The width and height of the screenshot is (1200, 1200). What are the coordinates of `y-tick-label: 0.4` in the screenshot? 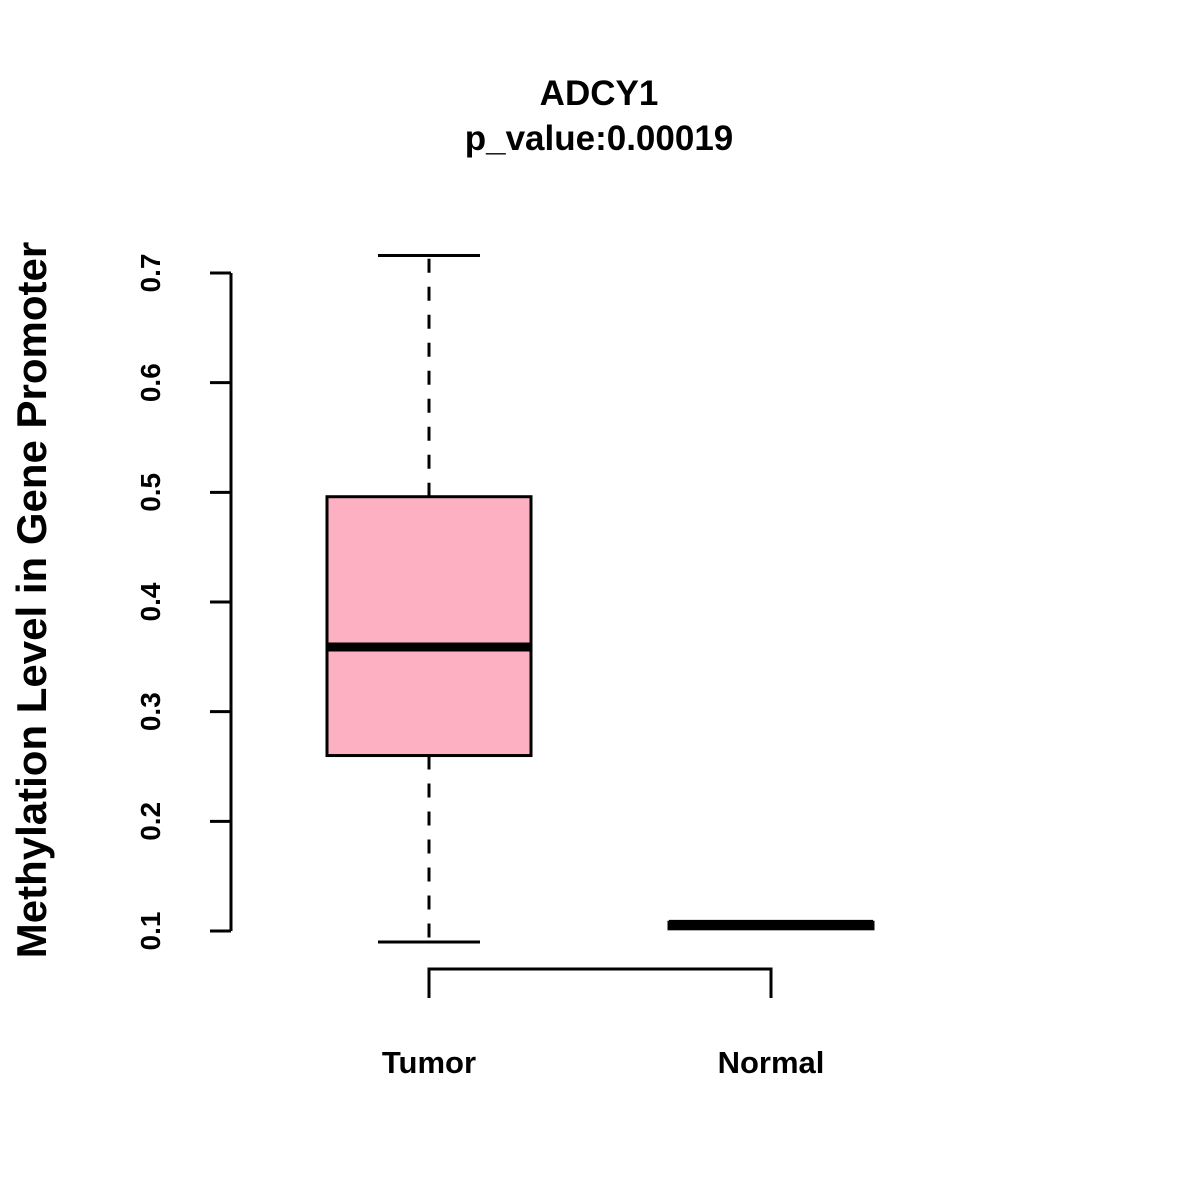 It's located at (150, 601).